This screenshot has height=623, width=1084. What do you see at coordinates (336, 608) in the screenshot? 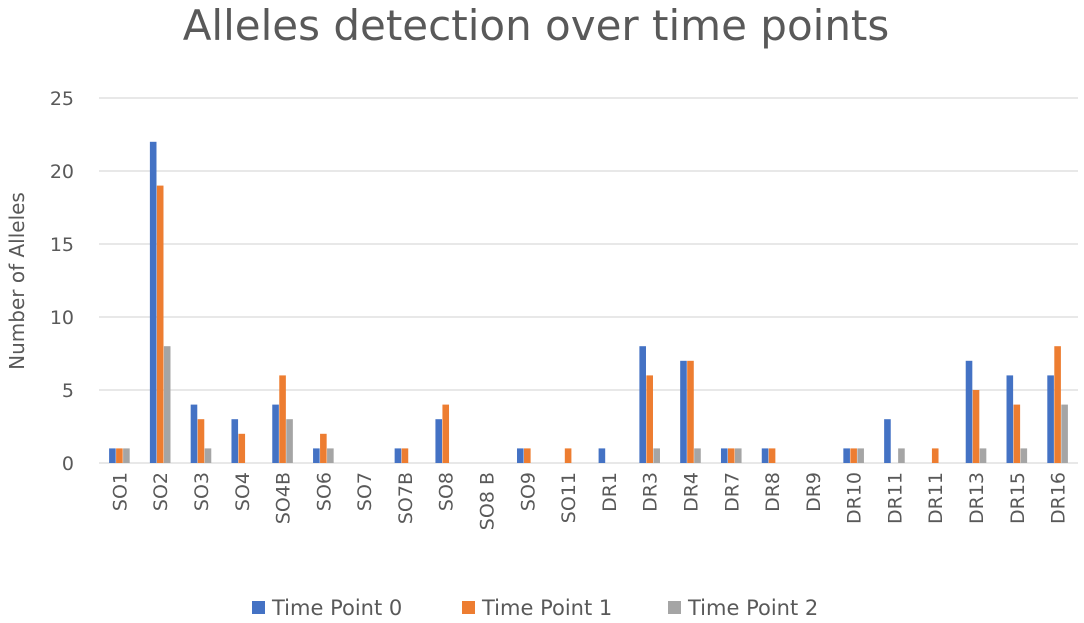
I see `legend-label: Time Point 0` at bounding box center [336, 608].